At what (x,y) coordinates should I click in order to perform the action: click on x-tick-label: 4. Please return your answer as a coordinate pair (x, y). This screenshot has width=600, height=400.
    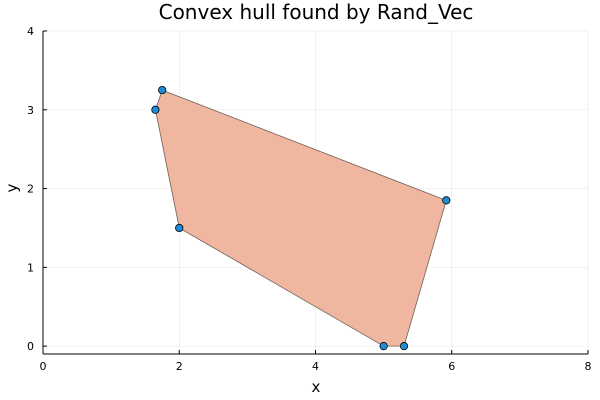
    Looking at the image, I should click on (315, 366).